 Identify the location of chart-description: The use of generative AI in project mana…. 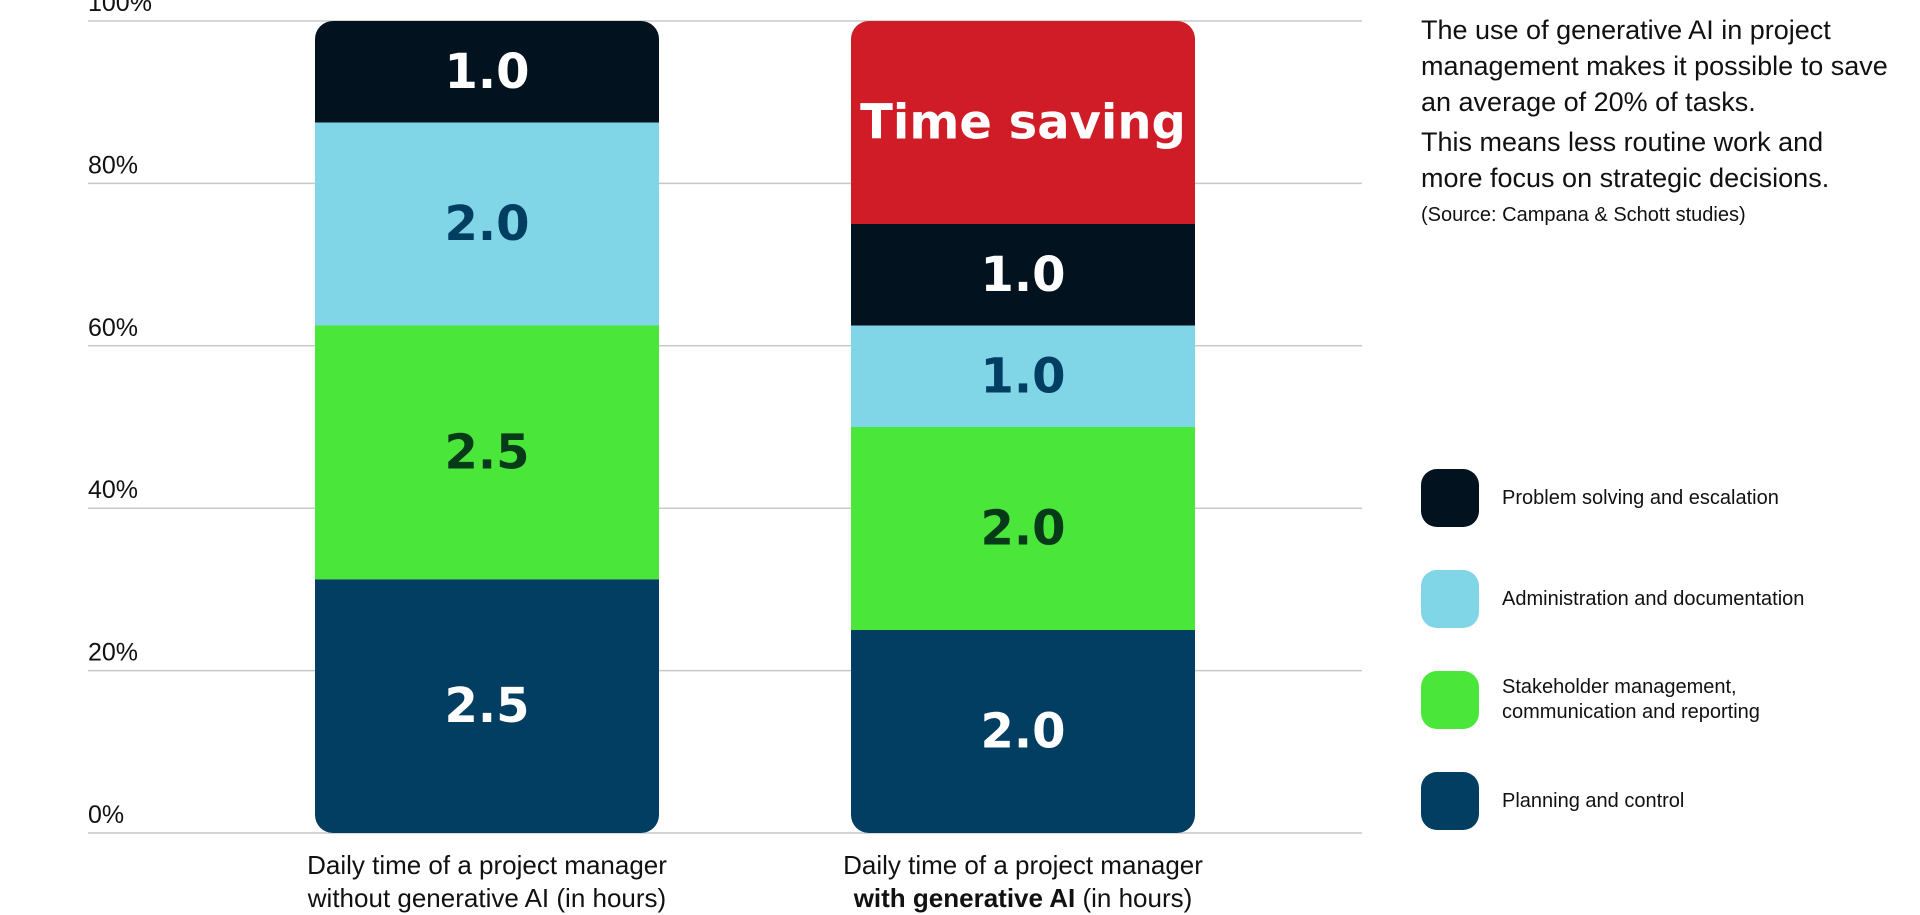
(1656, 123).